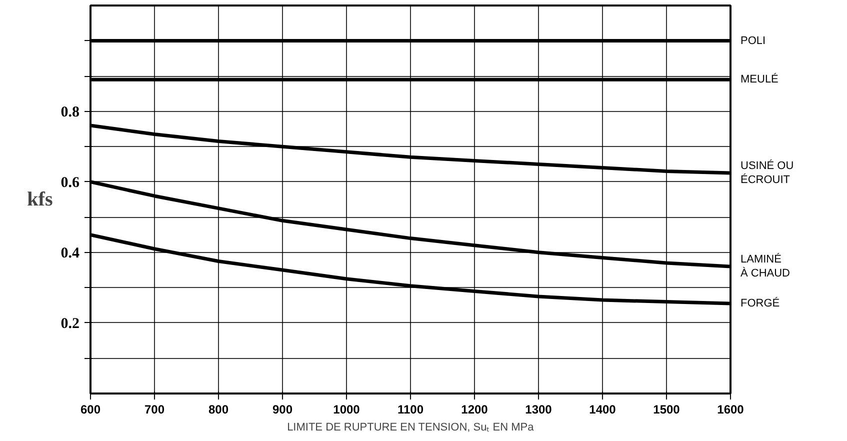 This screenshot has height=441, width=847. I want to click on x-tick-label: 1300, so click(538, 409).